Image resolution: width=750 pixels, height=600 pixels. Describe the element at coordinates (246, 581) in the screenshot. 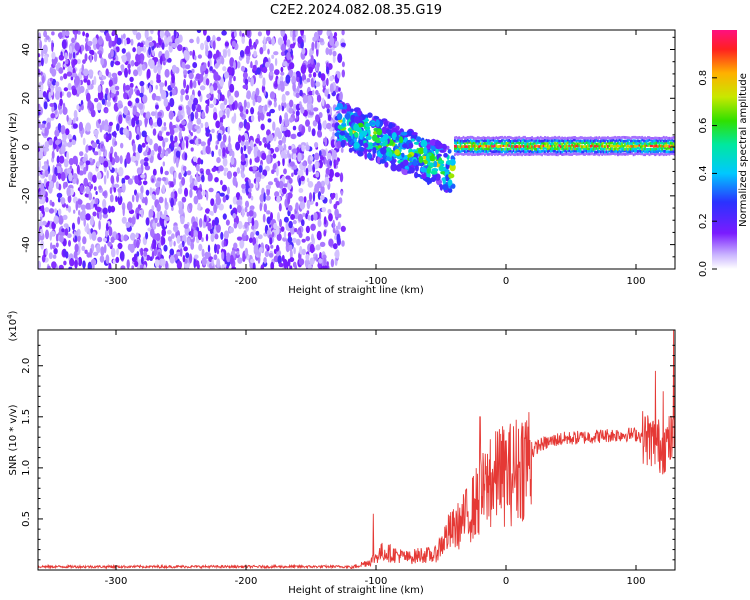

I see `x-tick-label: -200` at that location.